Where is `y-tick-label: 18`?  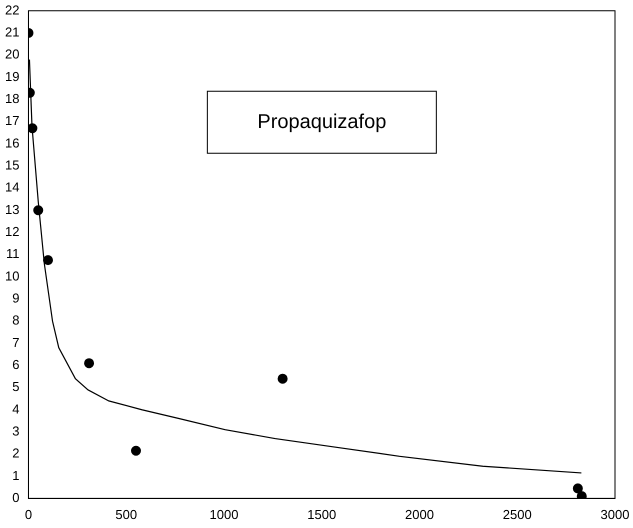 y-tick-label: 18 is located at coordinates (12, 98).